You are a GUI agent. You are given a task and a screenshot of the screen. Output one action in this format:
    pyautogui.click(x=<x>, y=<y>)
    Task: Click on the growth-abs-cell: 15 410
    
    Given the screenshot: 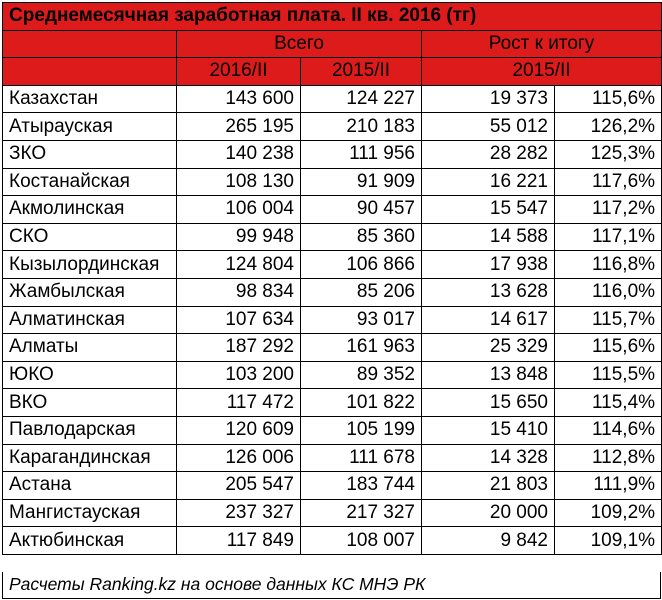 What is the action you would take?
    pyautogui.click(x=488, y=430)
    